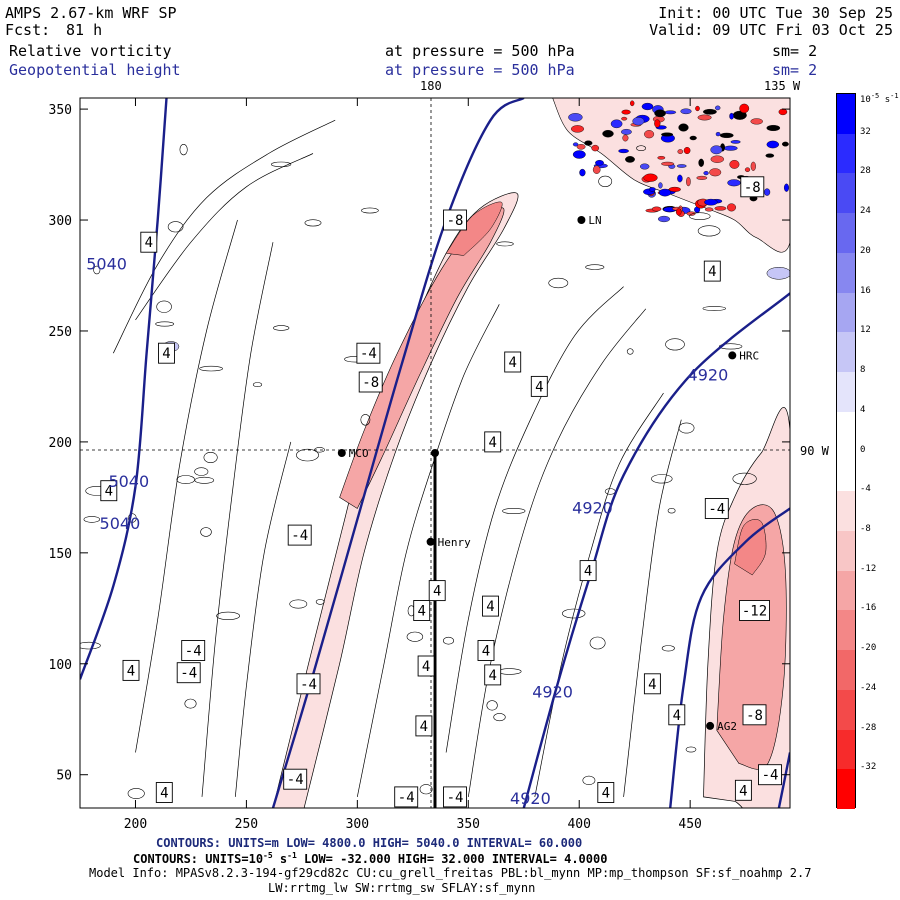  I want to click on station-label: AG2, so click(727, 726).